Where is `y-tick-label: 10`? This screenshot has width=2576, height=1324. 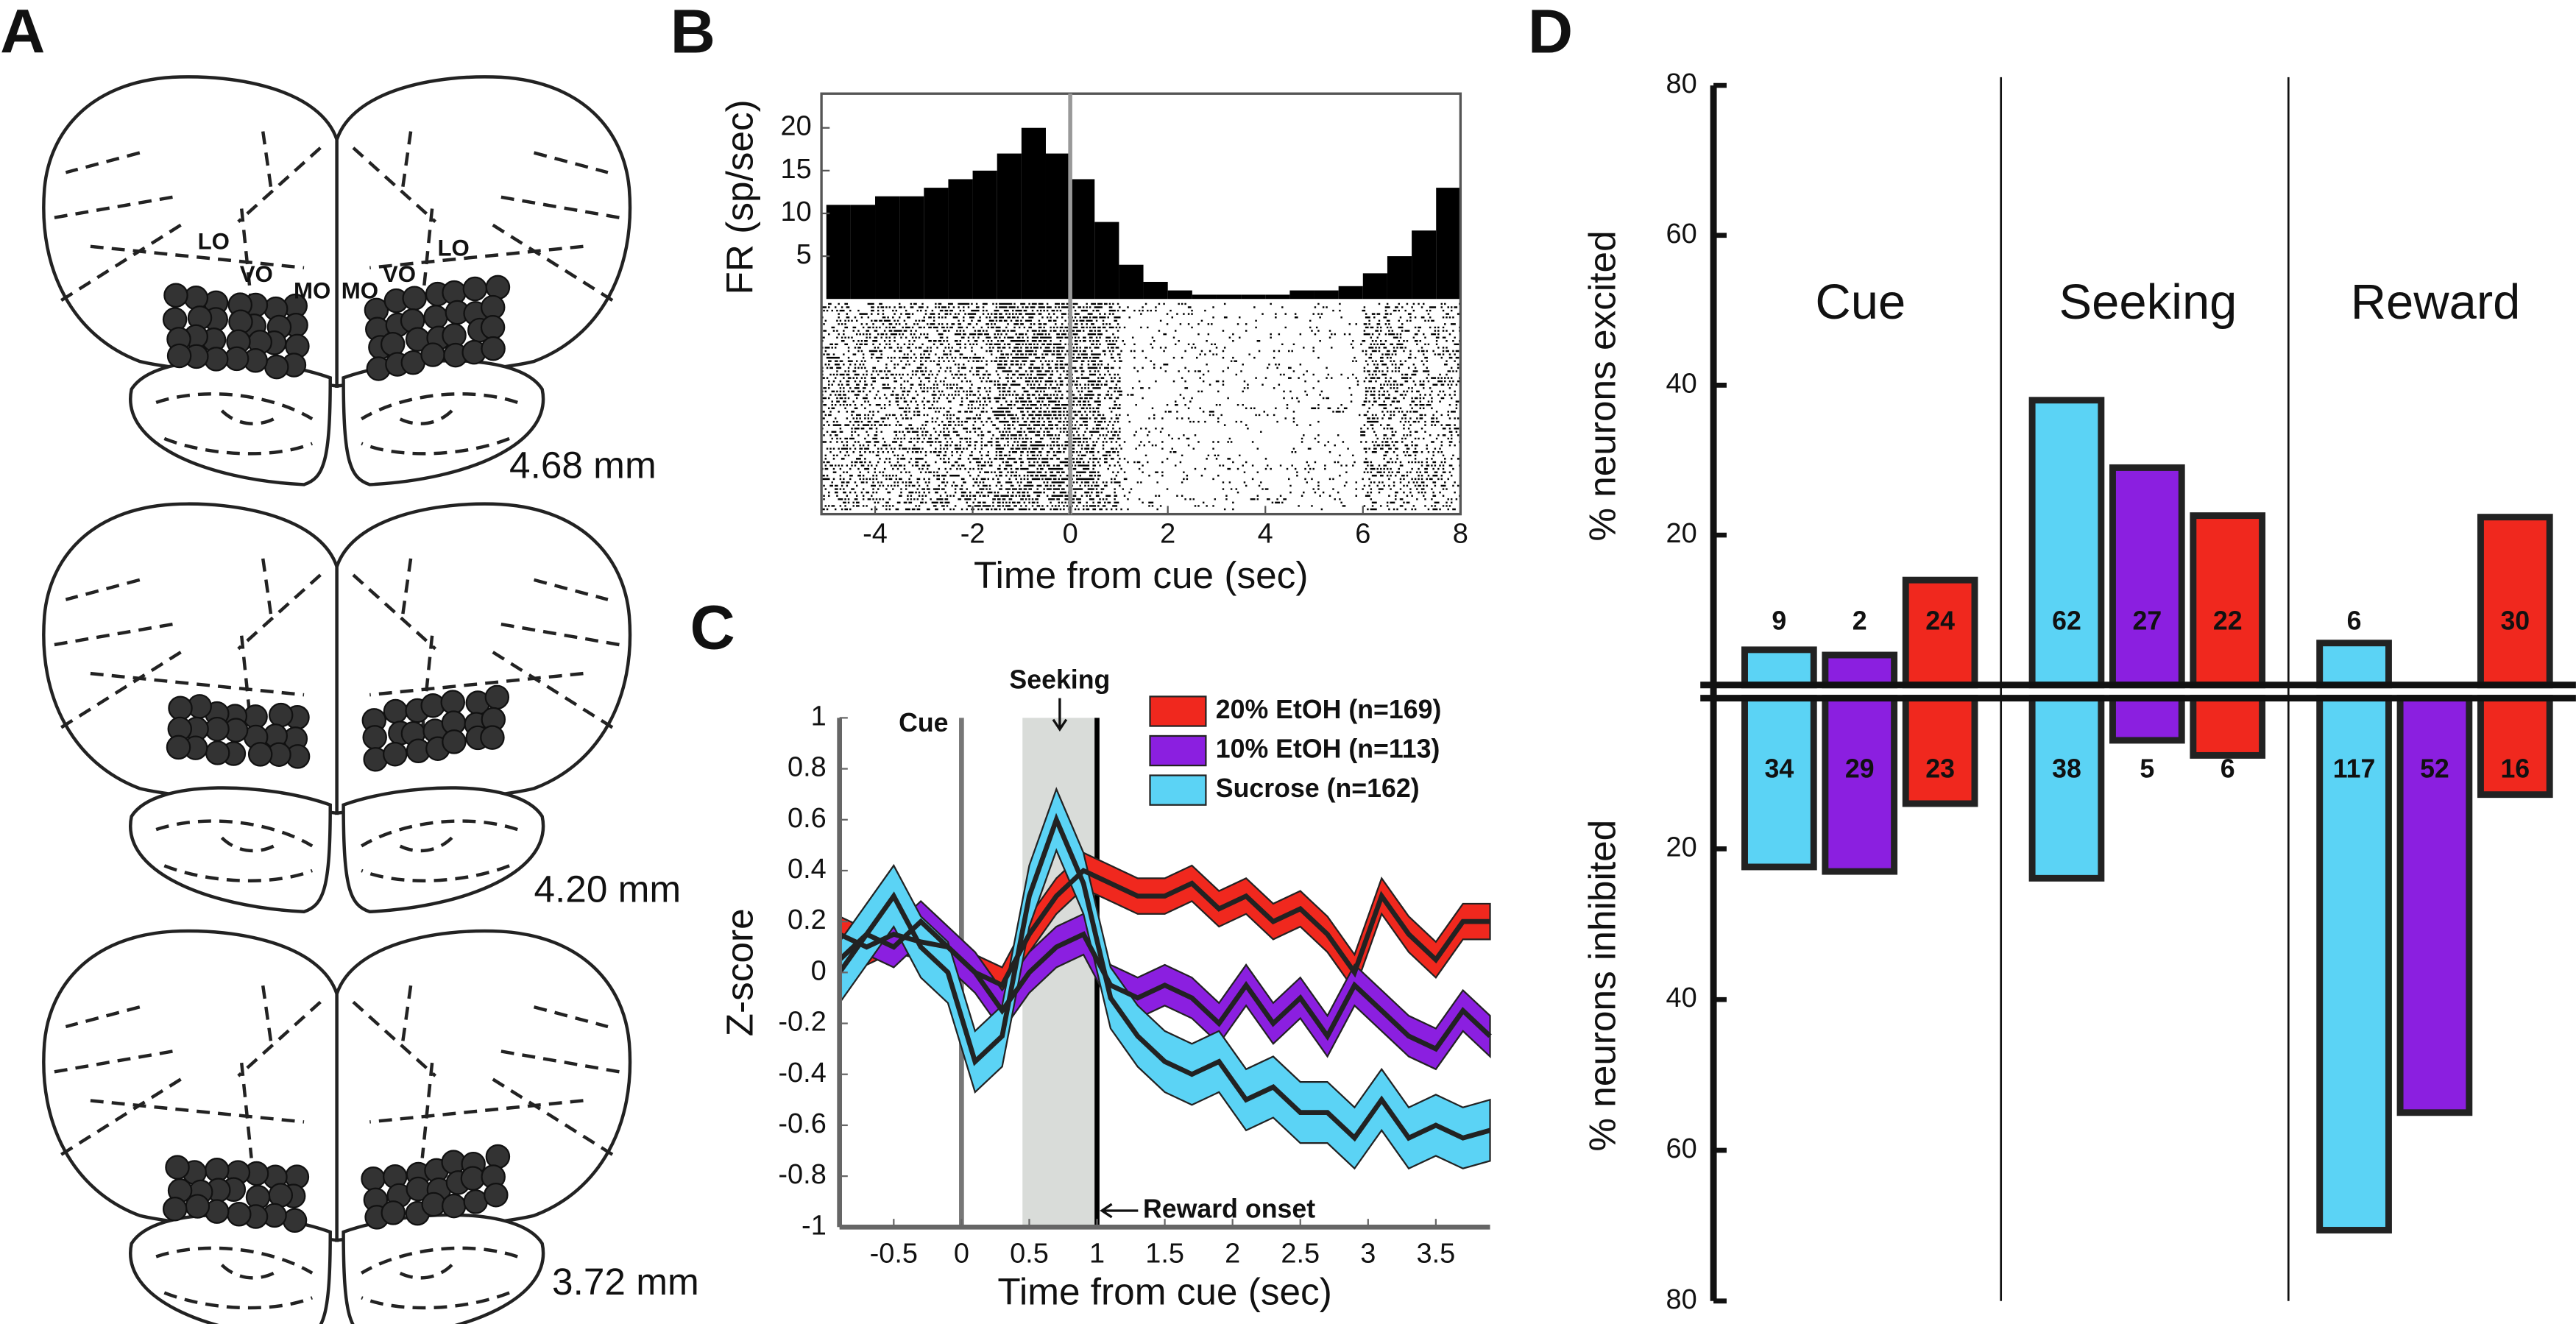
y-tick-label: 10 is located at coordinates (796, 212).